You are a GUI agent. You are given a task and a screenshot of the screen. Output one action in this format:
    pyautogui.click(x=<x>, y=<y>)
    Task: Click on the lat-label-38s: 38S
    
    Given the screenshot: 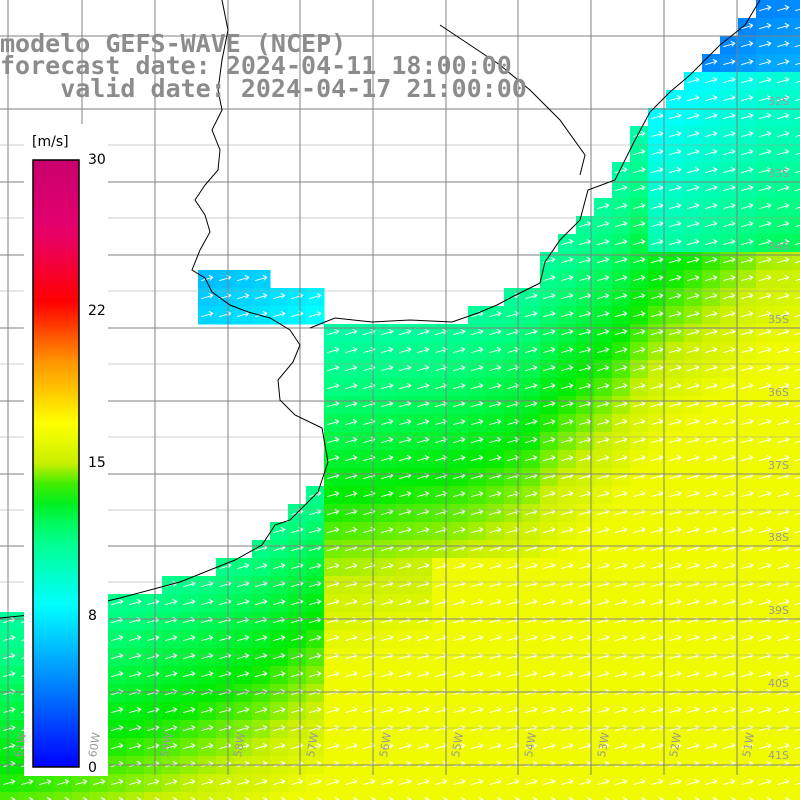 What is the action you would take?
    pyautogui.click(x=778, y=537)
    